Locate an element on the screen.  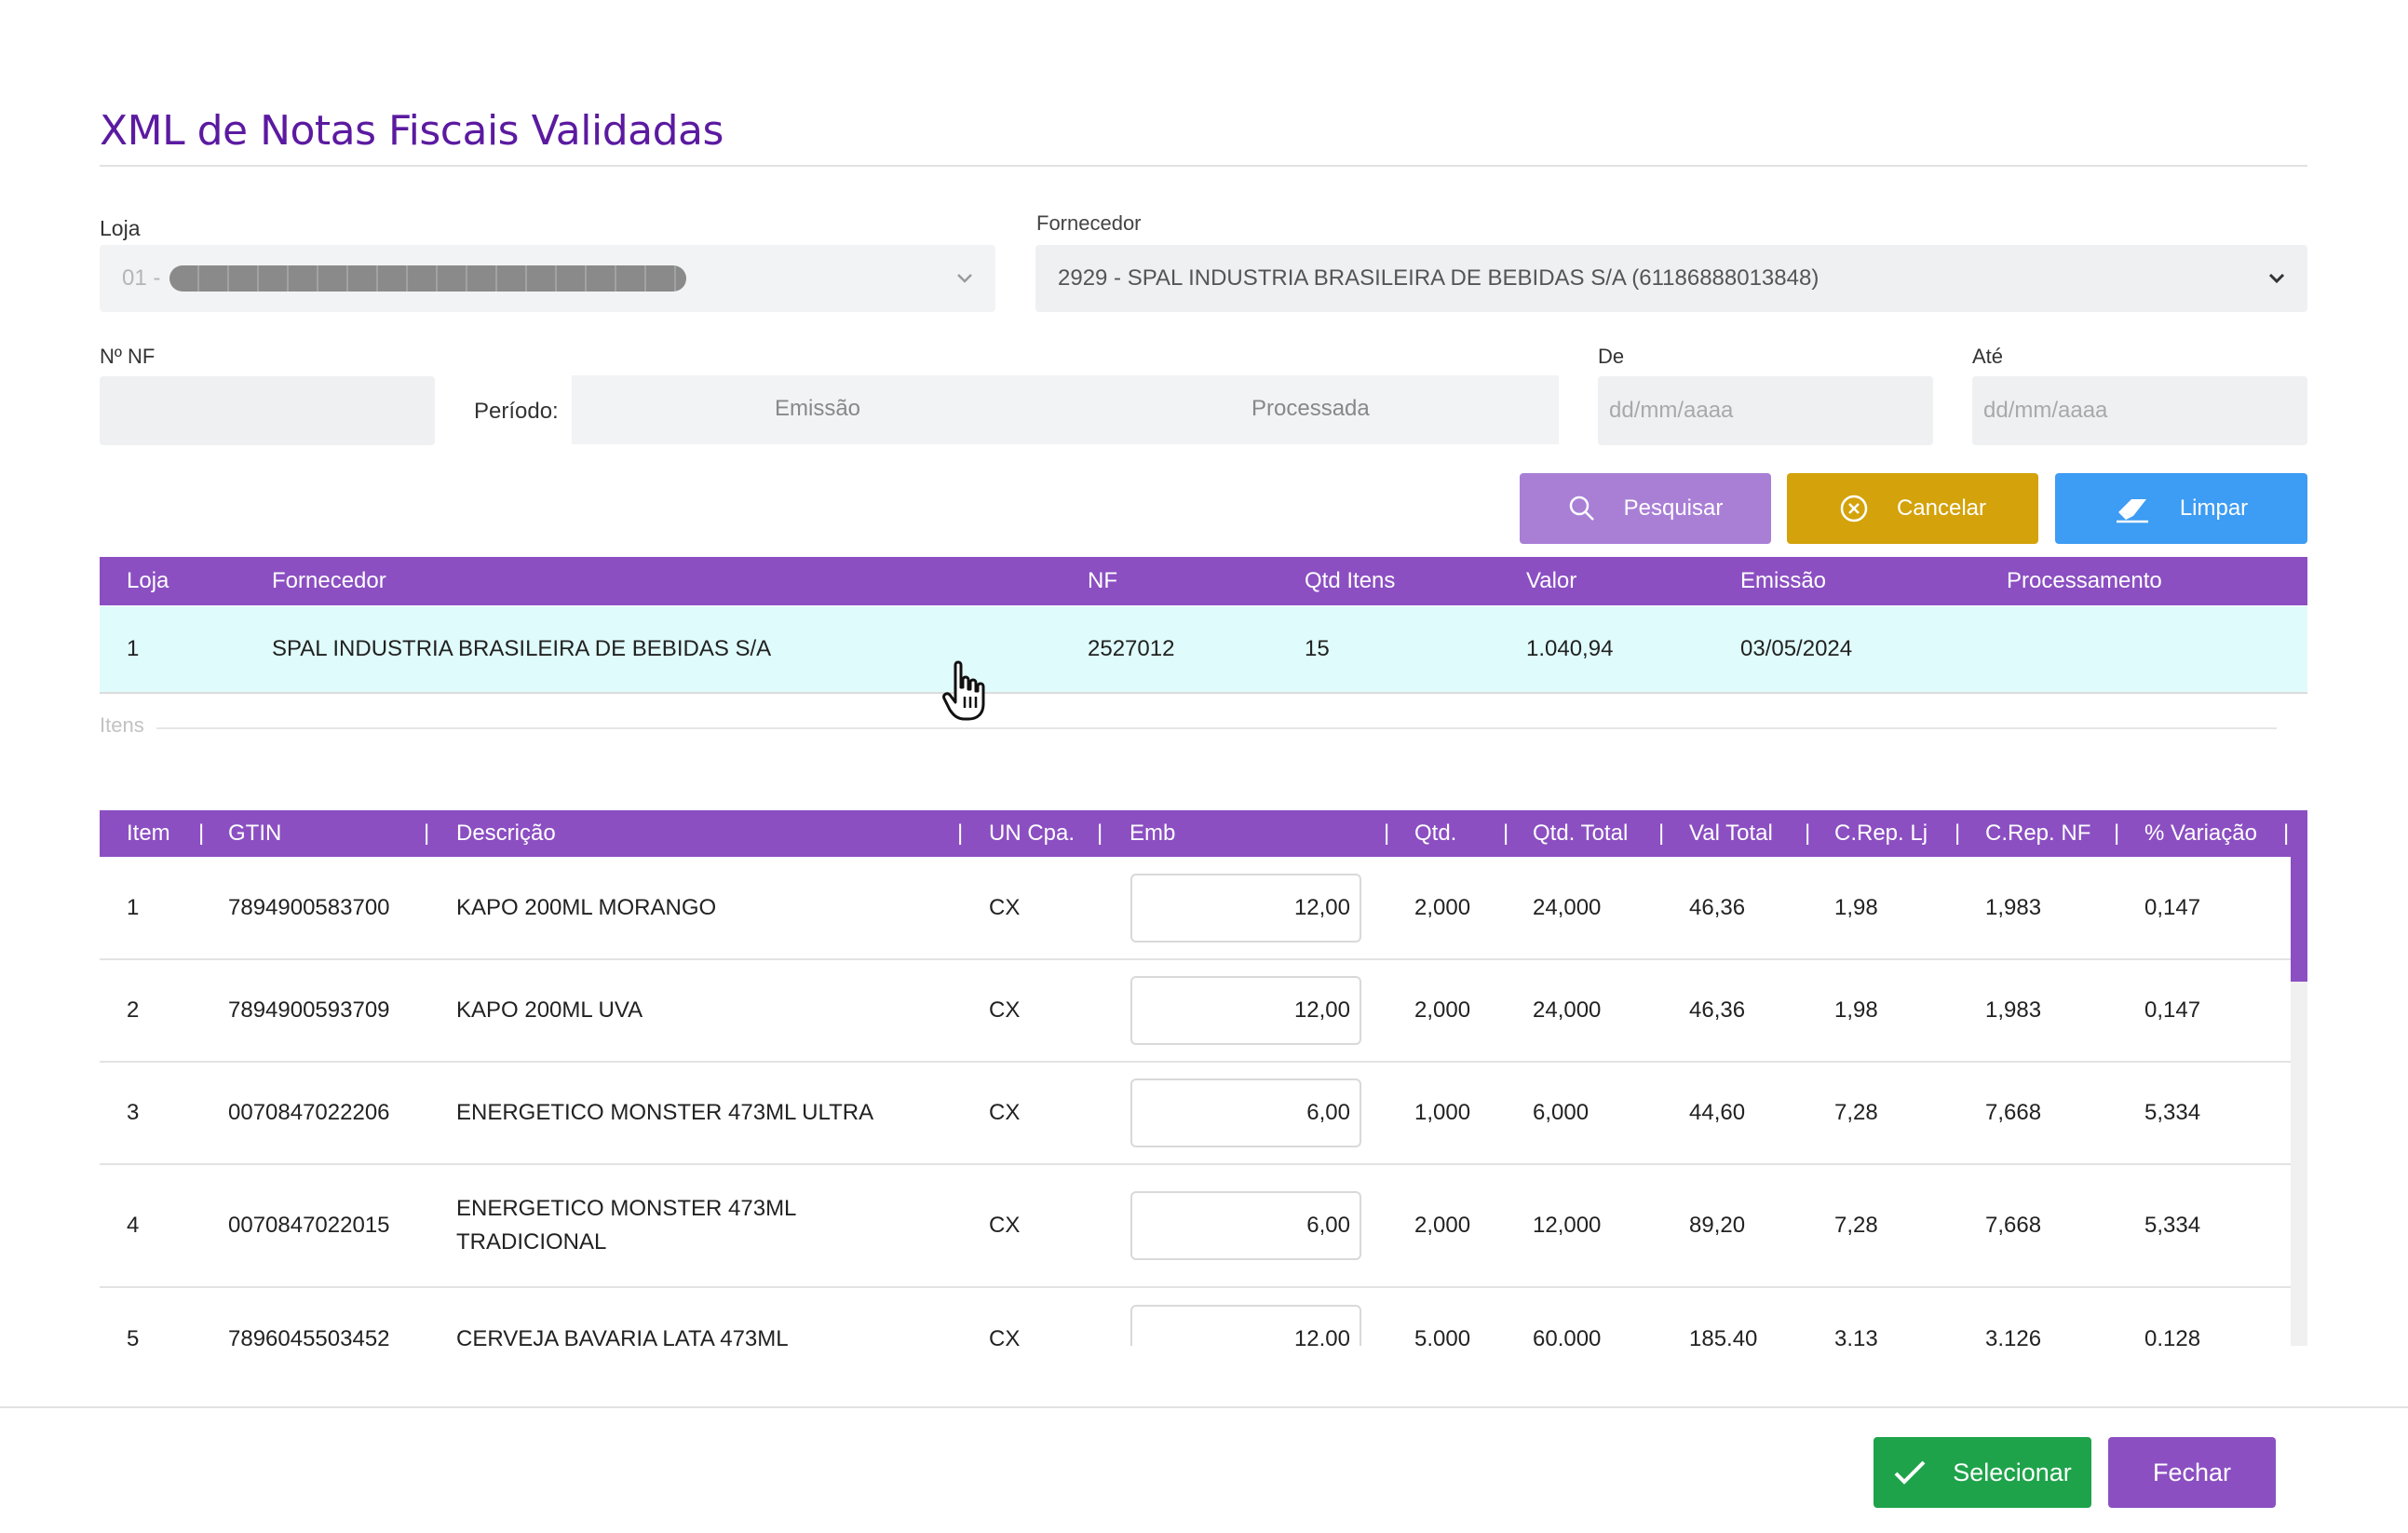
cell-qtd: 5.000 is located at coordinates (1442, 1336).